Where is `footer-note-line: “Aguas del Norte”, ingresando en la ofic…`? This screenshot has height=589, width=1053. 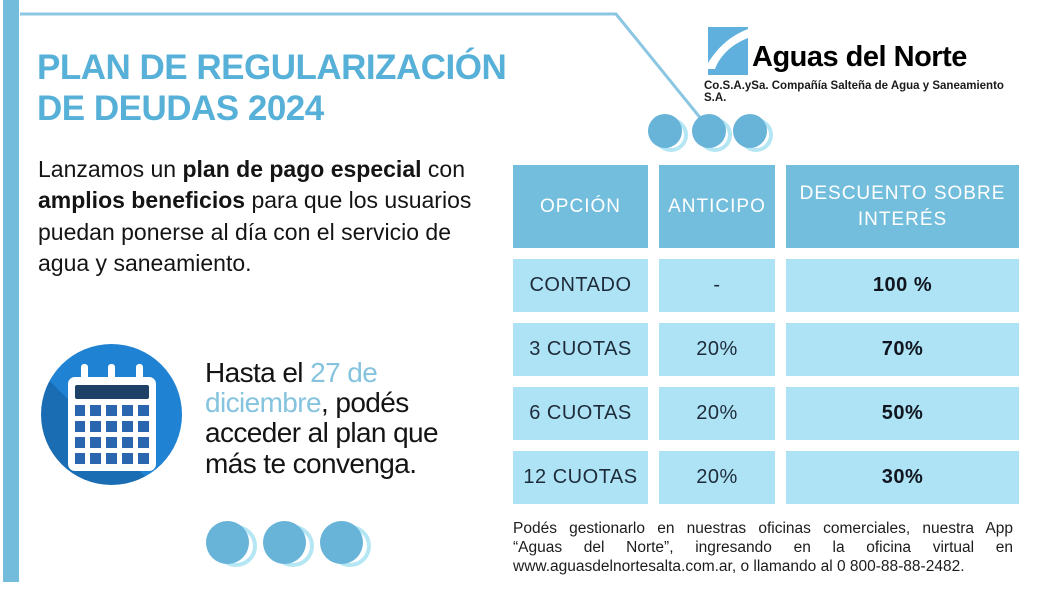 footer-note-line: “Aguas del Norte”, ingresando en la ofic… is located at coordinates (763, 548).